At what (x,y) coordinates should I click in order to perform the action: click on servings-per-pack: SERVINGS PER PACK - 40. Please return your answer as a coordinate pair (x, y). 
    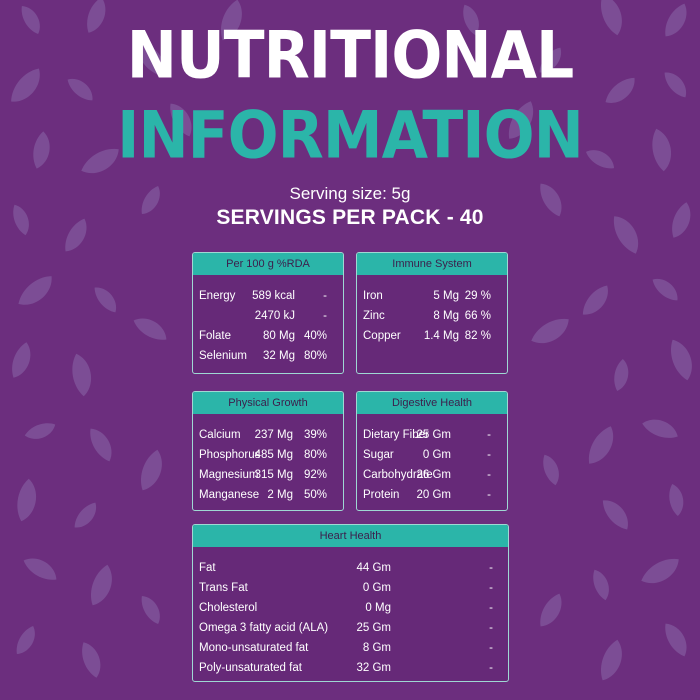
    Looking at the image, I should click on (350, 217).